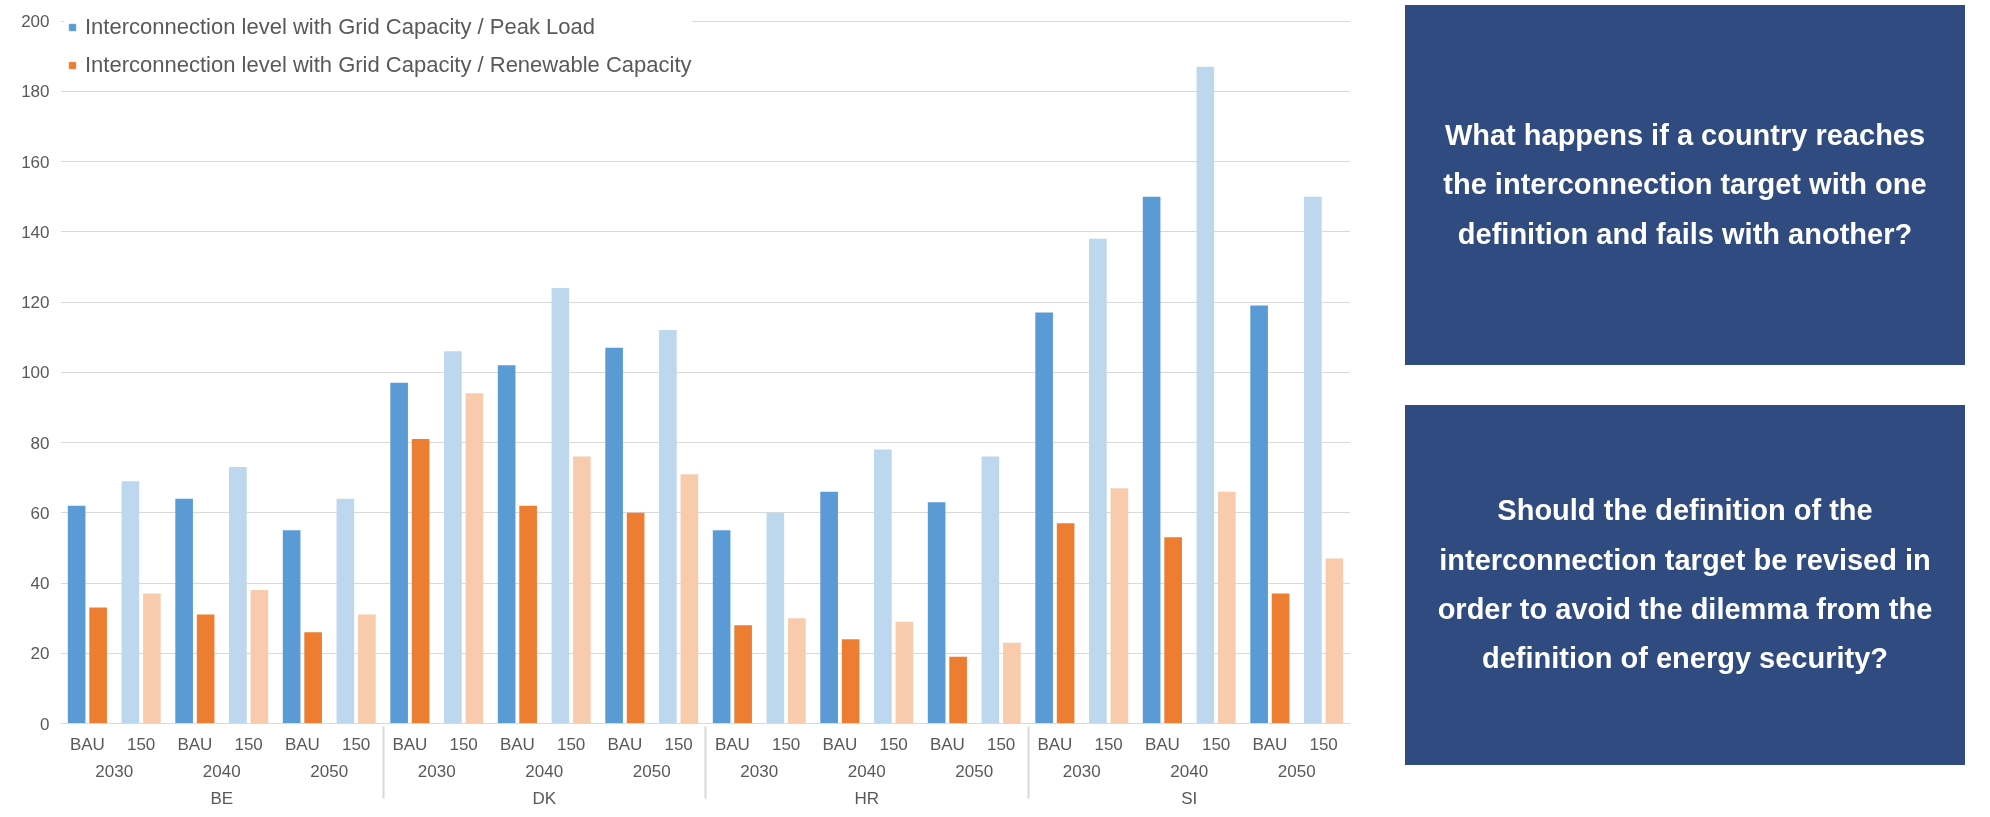 The width and height of the screenshot is (1990, 817). Describe the element at coordinates (40, 513) in the screenshot. I see `y-tick-label: 60` at that location.